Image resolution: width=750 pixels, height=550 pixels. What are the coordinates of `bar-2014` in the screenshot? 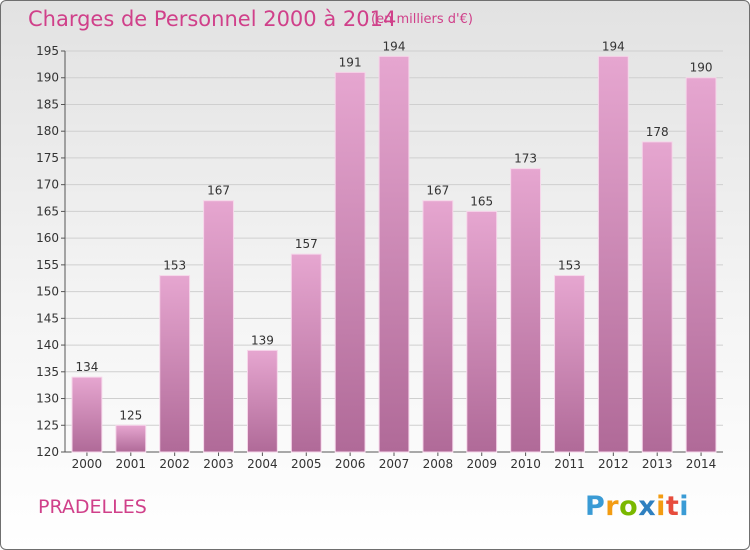 It's located at (701, 265).